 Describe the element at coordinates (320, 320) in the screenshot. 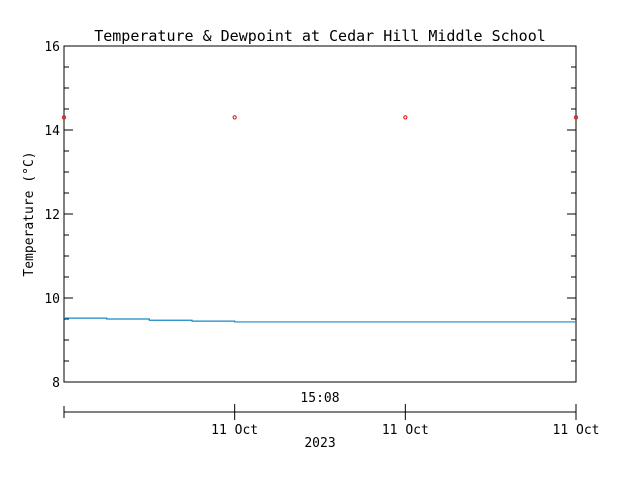

I see `series-line` at that location.